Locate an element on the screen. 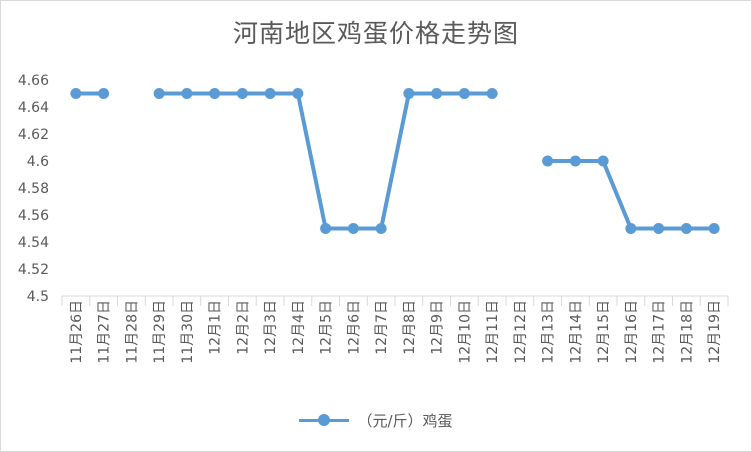 Image resolution: width=752 pixels, height=452 pixels. y-axis-labels: 4.66 4.64 4.62 4.6 4.58 4.56 4.54 4.52 4.5 is located at coordinates (33, 189).